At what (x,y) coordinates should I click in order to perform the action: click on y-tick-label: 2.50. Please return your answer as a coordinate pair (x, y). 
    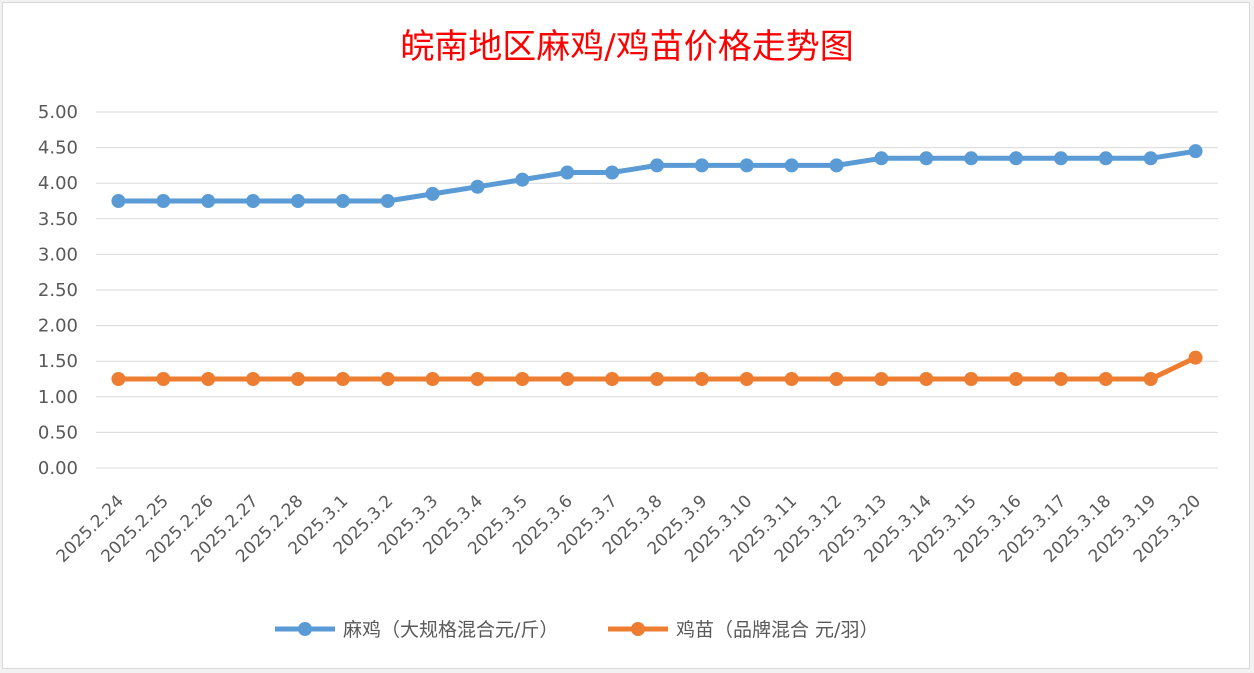
    Looking at the image, I should click on (58, 290).